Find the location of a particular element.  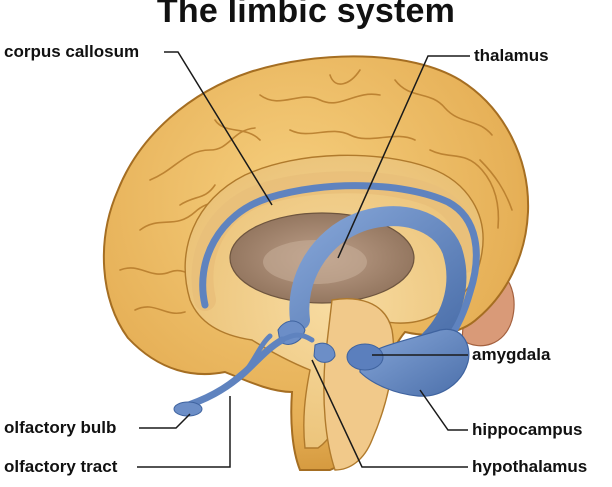

leader-thalamus is located at coordinates (403, 157).